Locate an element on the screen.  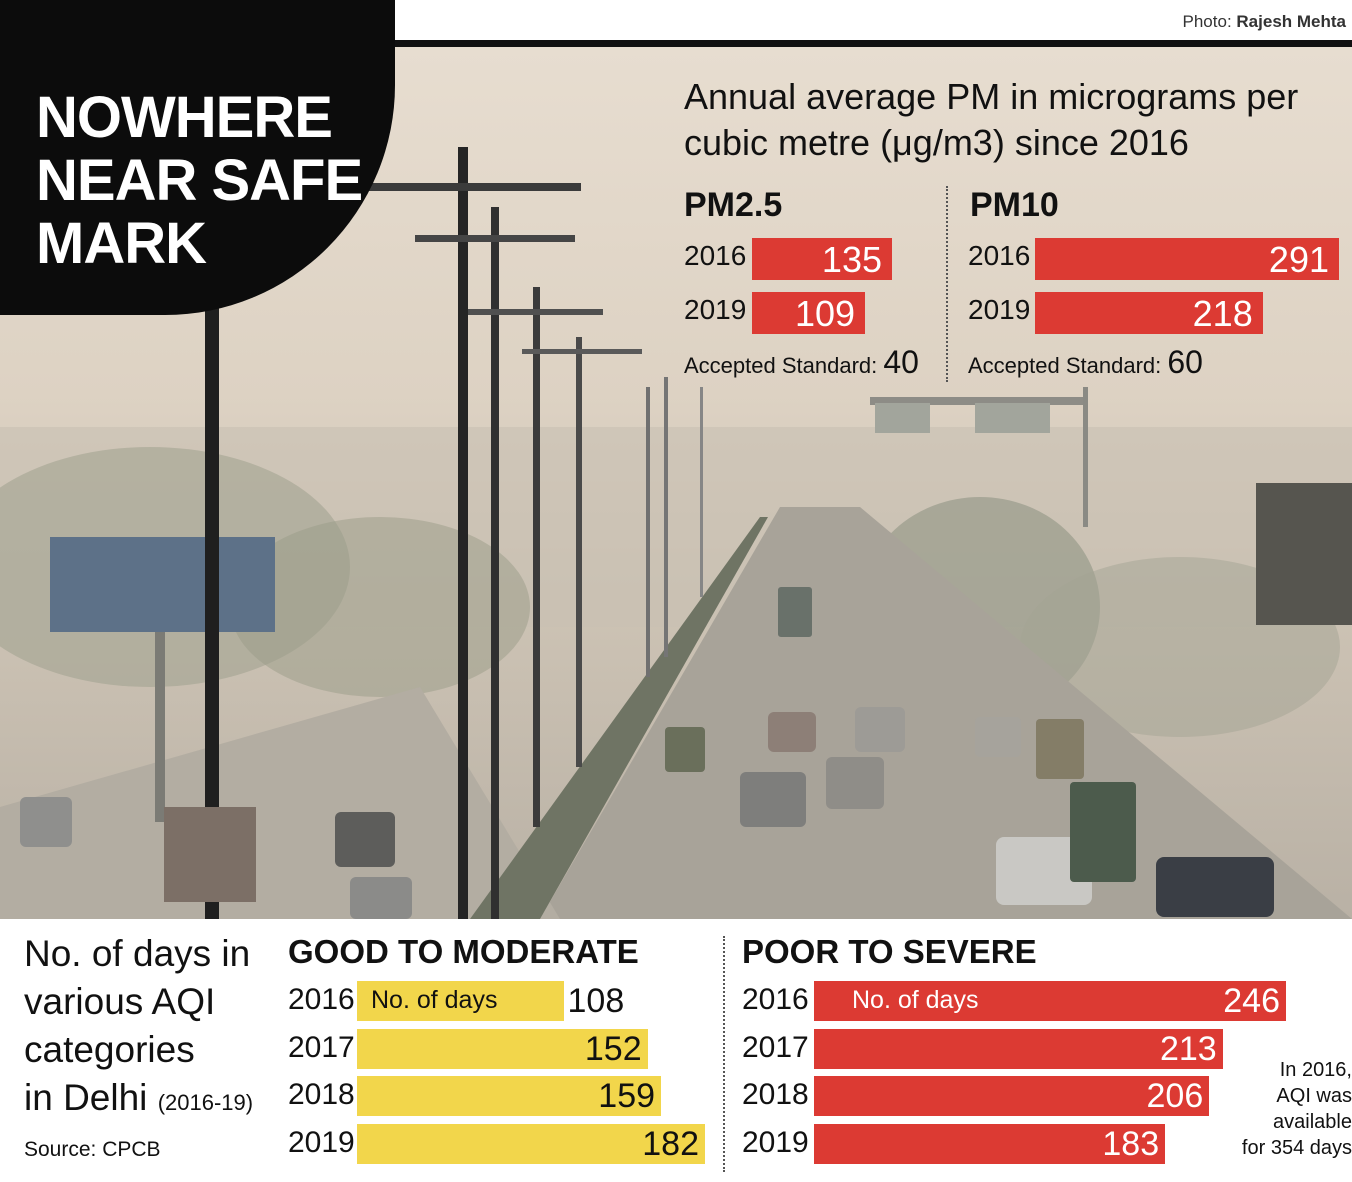
pm10-standard-label: Accepted Standard: is located at coordinates (1065, 365).